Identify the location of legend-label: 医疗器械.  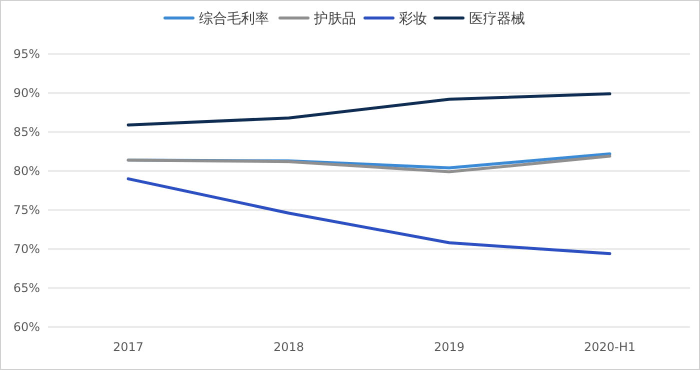
(497, 19).